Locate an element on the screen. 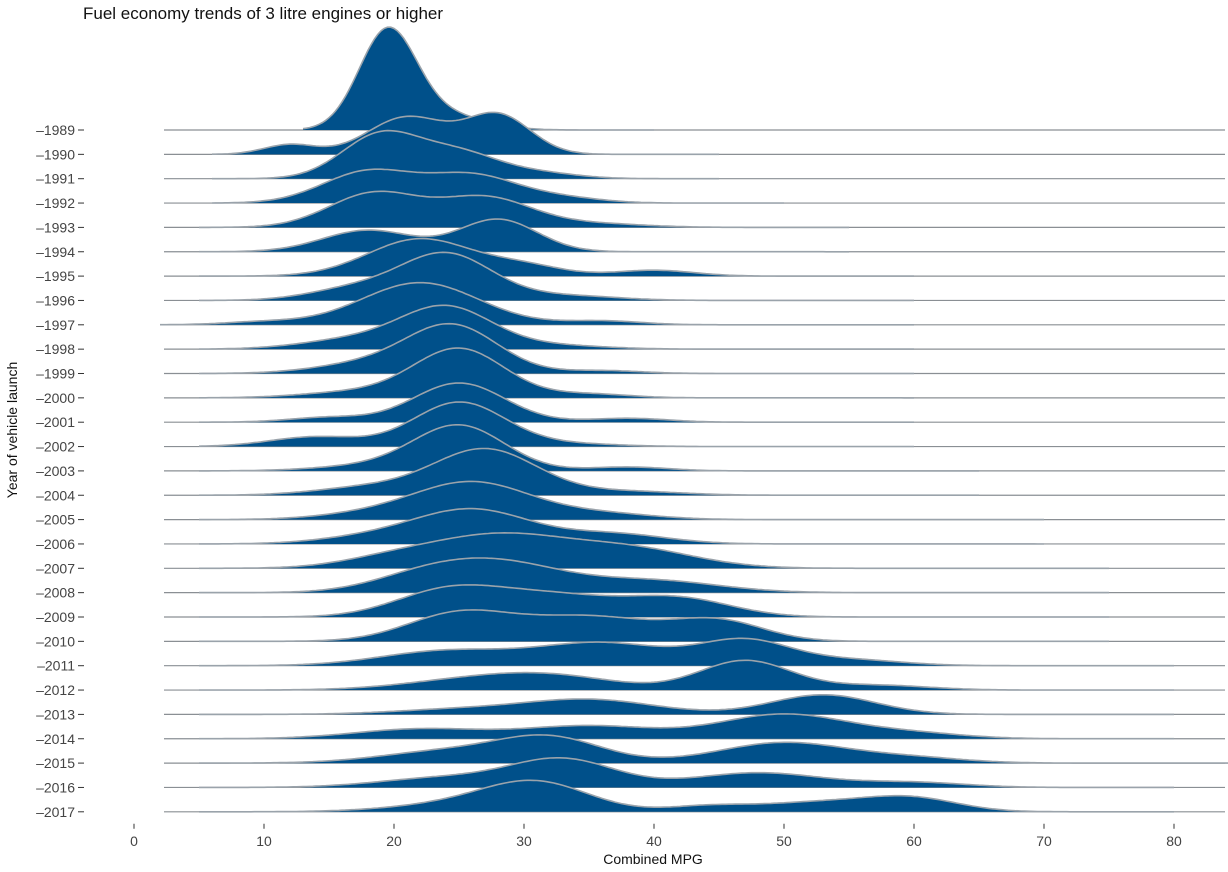  y-tick-label: –2002 is located at coordinates (55, 447).